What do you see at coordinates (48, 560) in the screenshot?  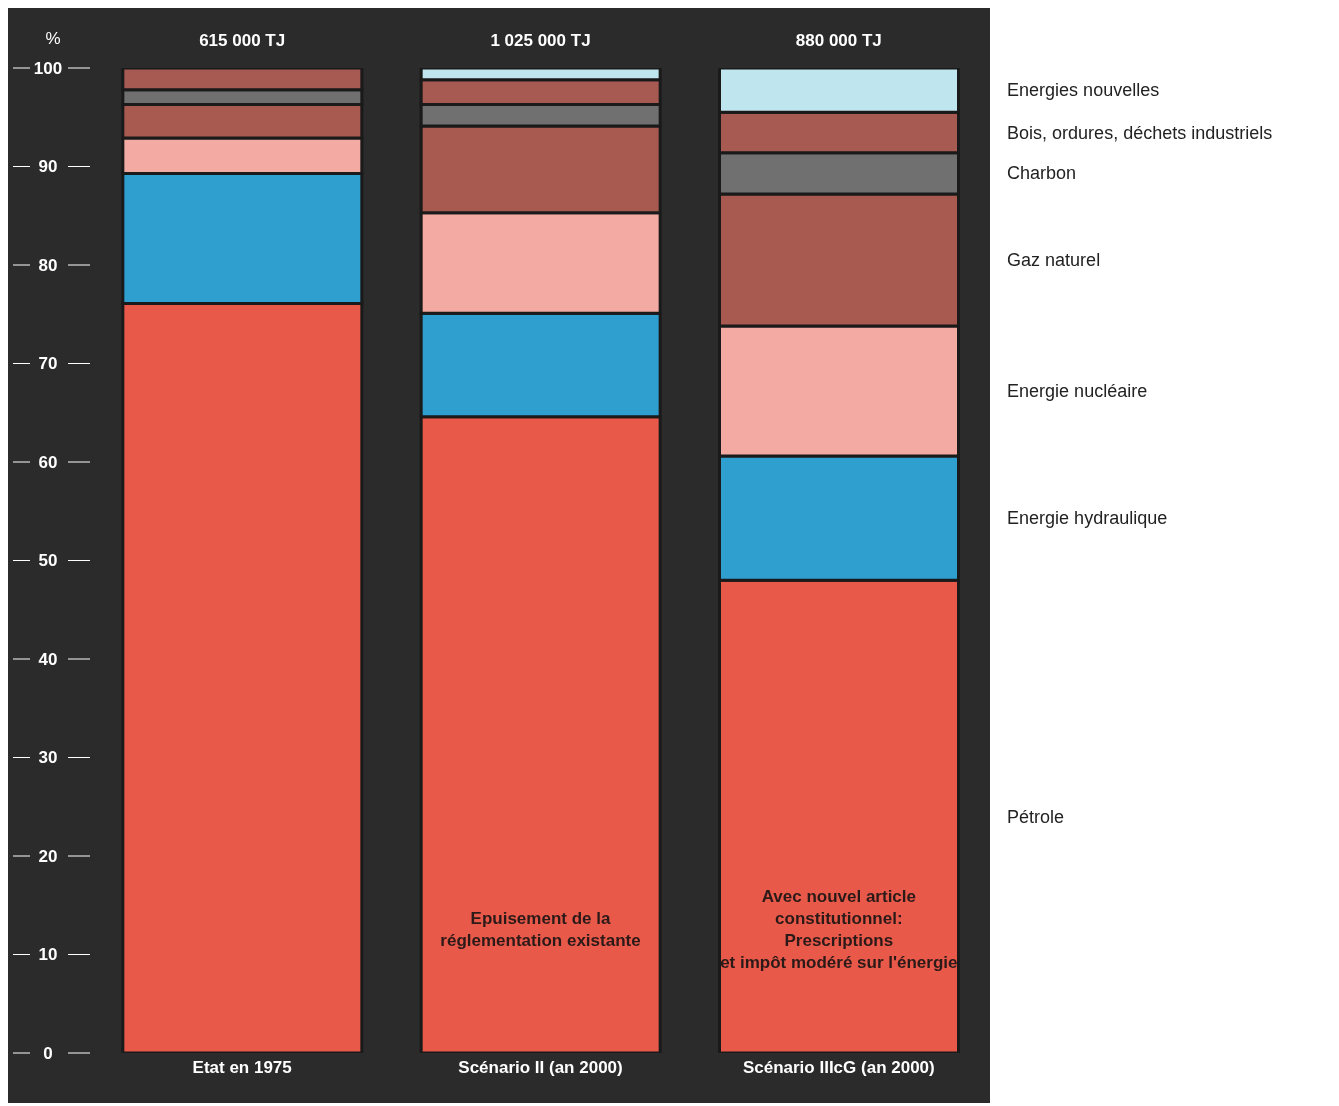 I see `y-tick-label: 50` at bounding box center [48, 560].